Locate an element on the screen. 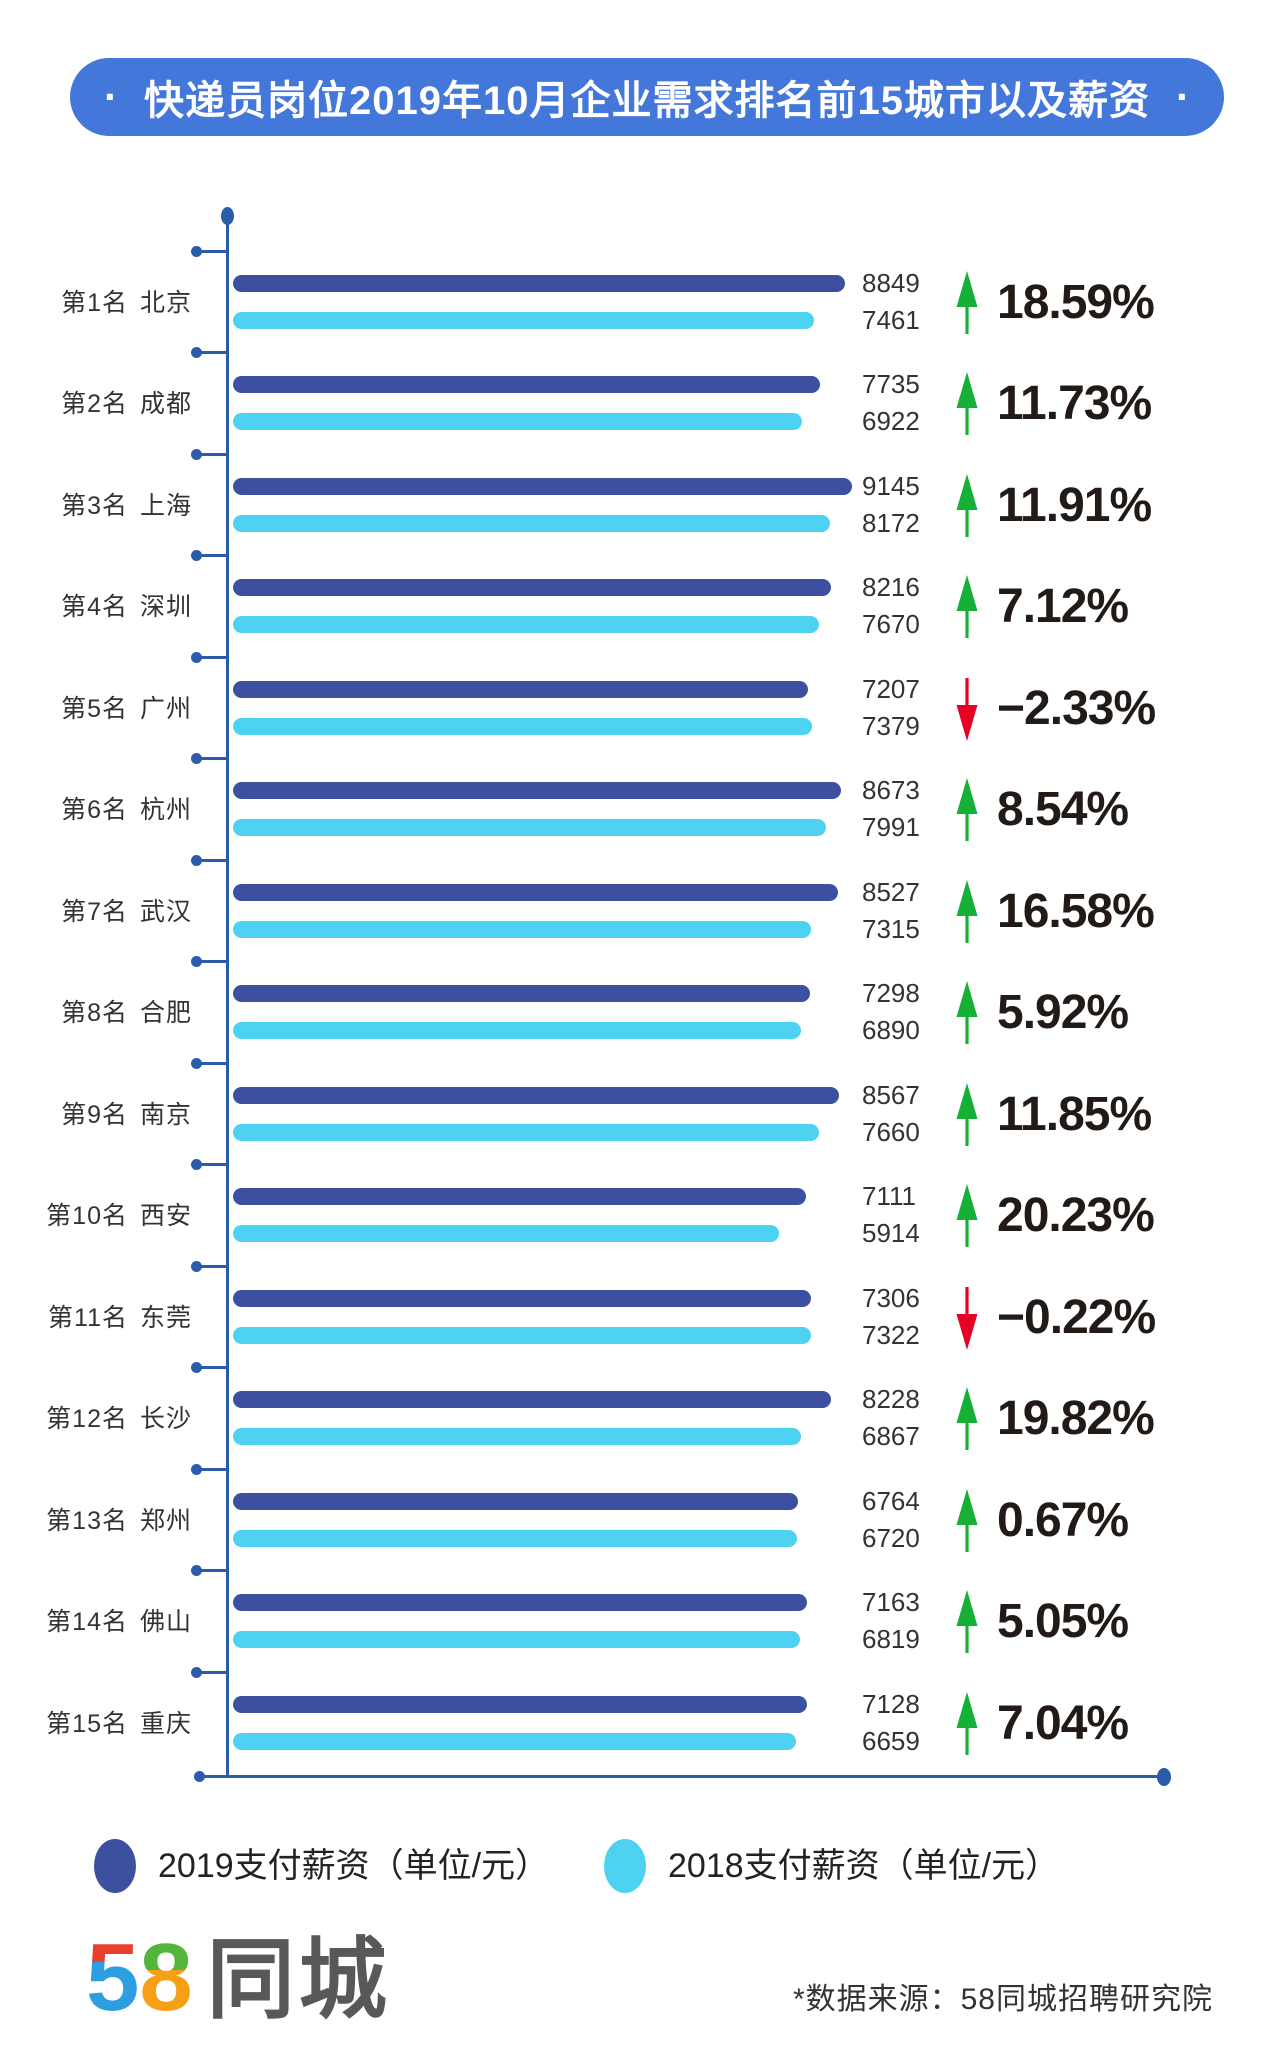 The height and width of the screenshot is (2066, 1268). value-2019: 9145 is located at coordinates (891, 486).